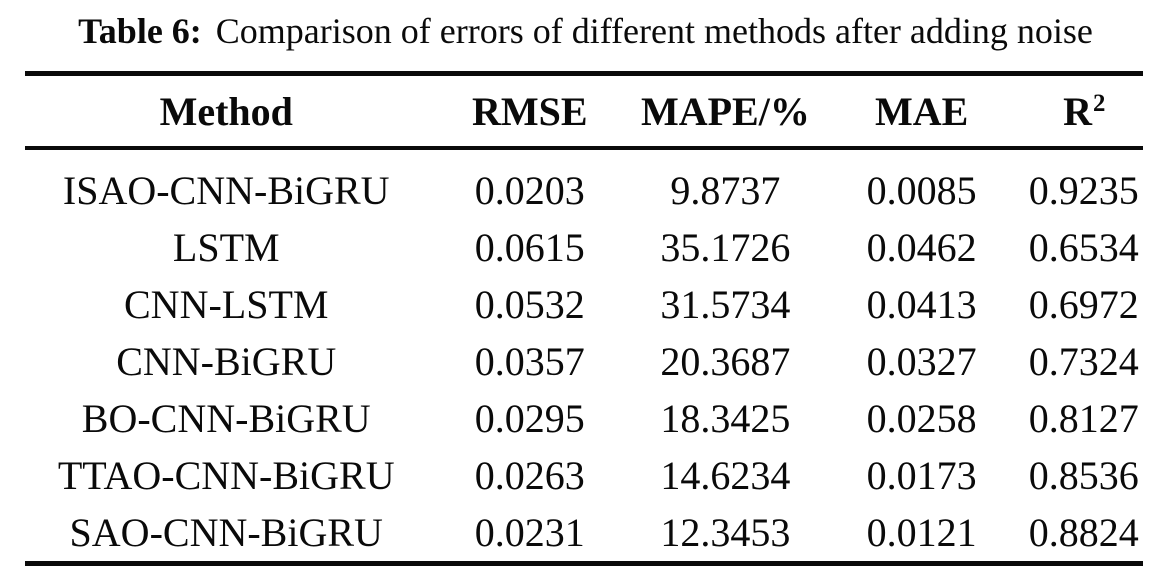 This screenshot has height=574, width=1171. I want to click on table-caption-label: Table 6:, so click(140, 31).